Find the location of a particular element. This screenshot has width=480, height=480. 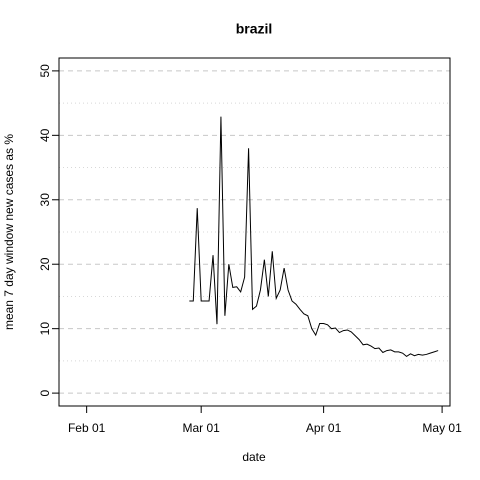

y-tick-label: 0 is located at coordinates (45, 392).